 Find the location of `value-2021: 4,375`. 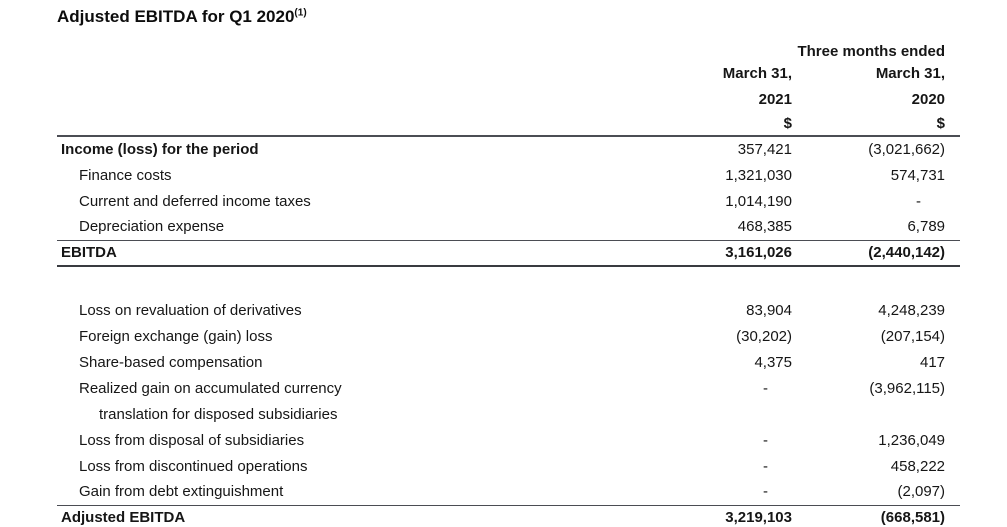

value-2021: 4,375 is located at coordinates (773, 362).